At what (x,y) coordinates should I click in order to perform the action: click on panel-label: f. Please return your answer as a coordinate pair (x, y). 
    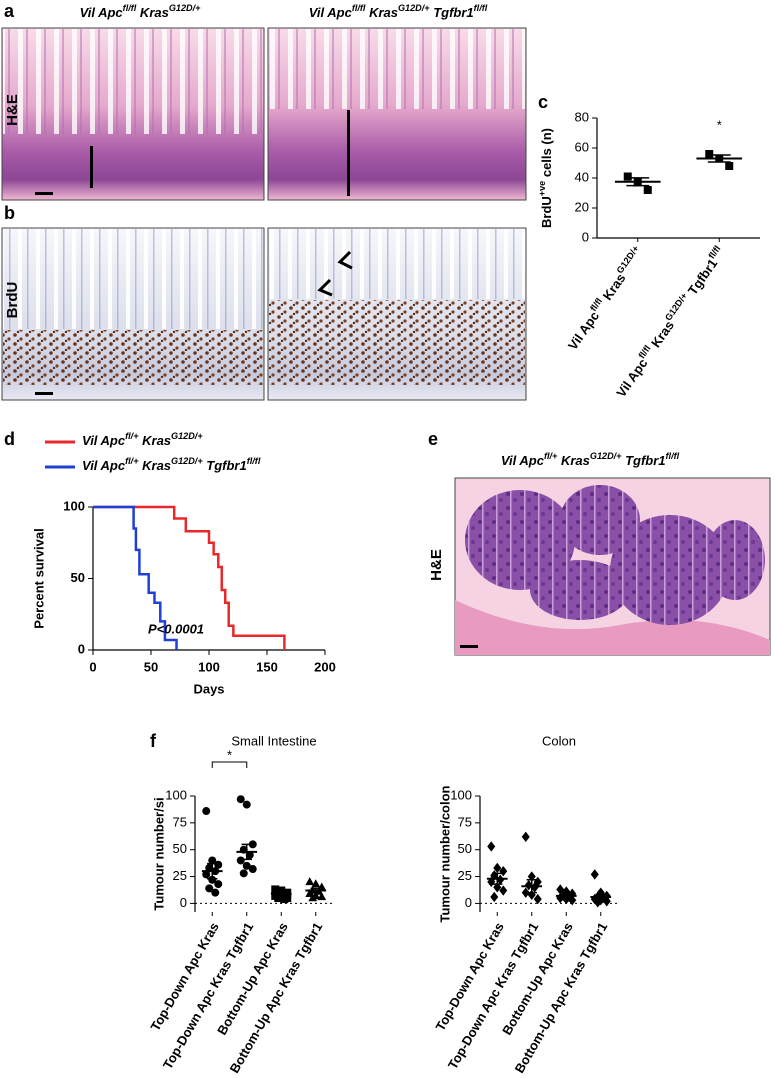
    Looking at the image, I should click on (153, 741).